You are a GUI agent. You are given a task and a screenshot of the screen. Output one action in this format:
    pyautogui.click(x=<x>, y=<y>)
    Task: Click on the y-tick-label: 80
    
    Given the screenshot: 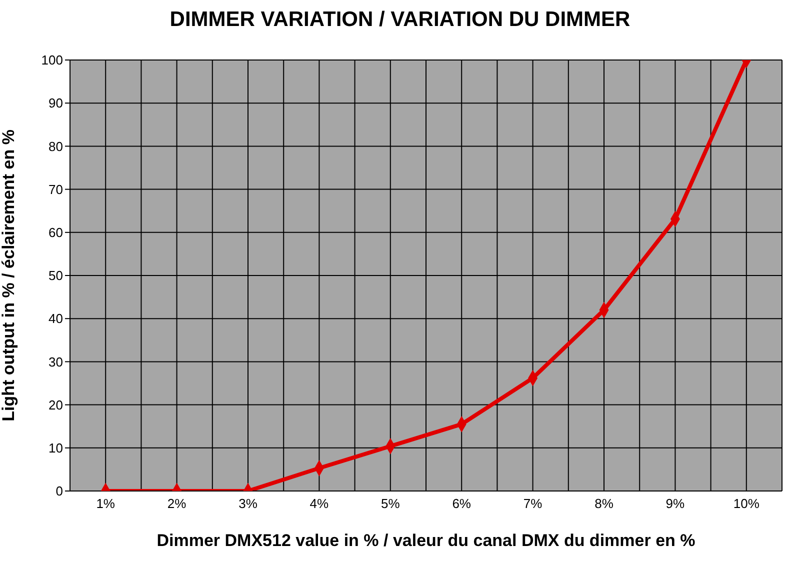 What is the action you would take?
    pyautogui.click(x=55, y=146)
    